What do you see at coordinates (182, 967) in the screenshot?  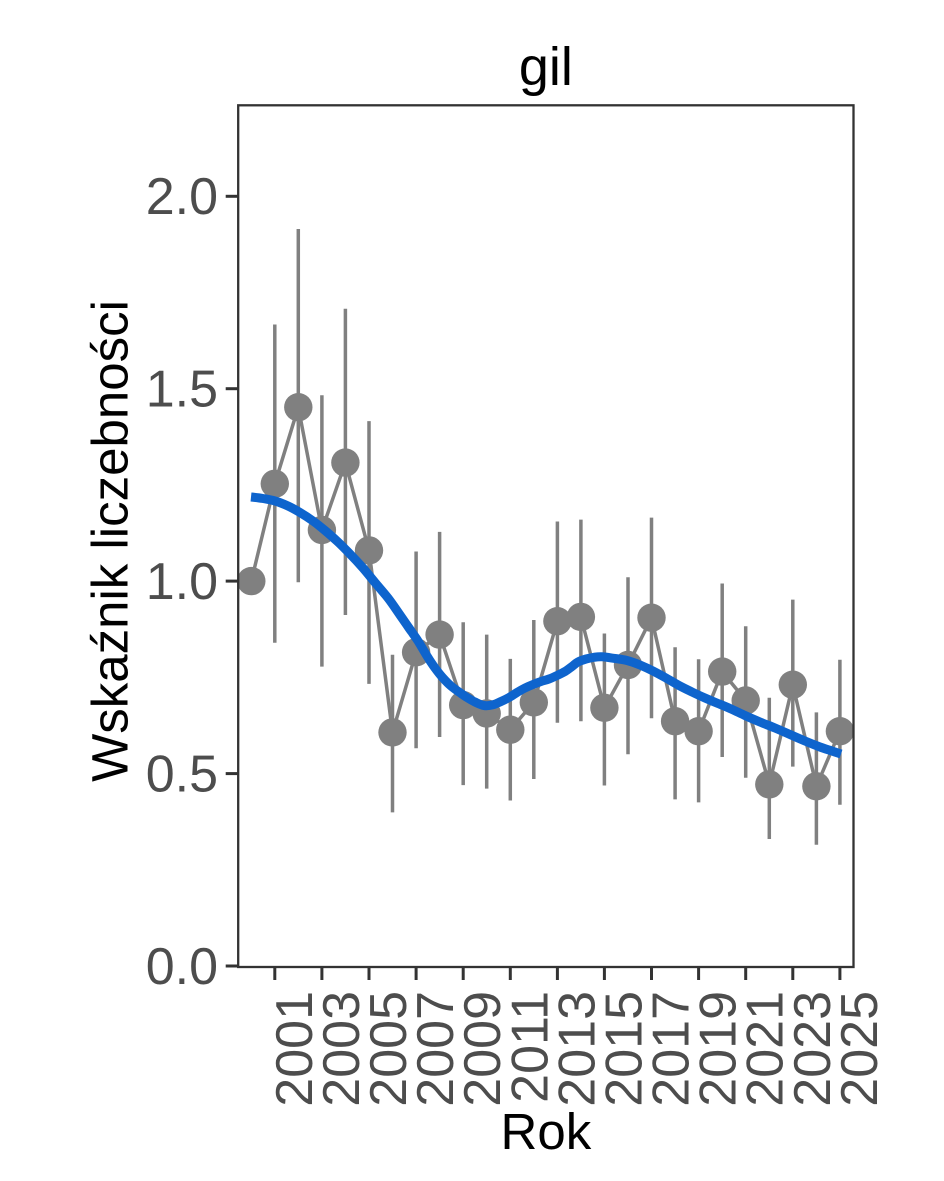 I see `svg-text: 0.0` at bounding box center [182, 967].